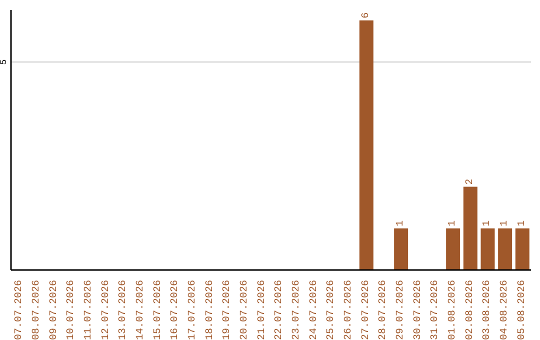  I want to click on x-tick-label: 05.08.2026, so click(522, 310).